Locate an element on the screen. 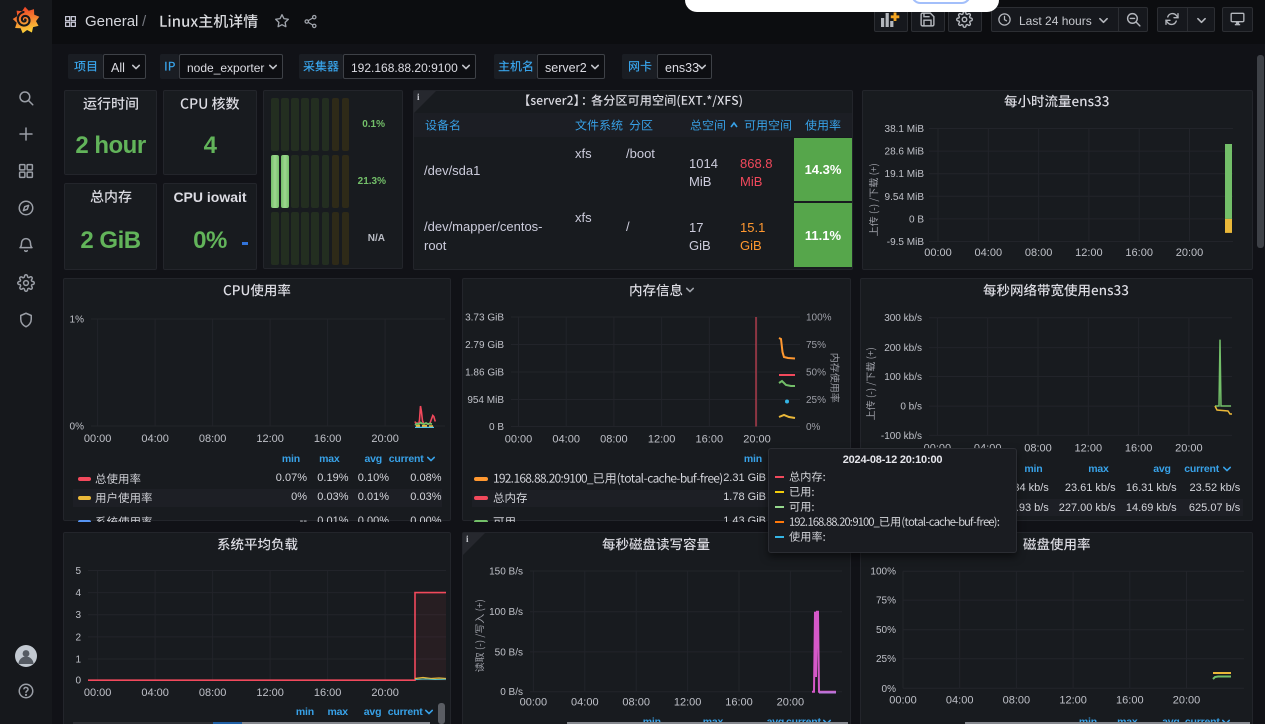 The width and height of the screenshot is (1265, 724). svg-text: -9.5 MiB is located at coordinates (906, 242).